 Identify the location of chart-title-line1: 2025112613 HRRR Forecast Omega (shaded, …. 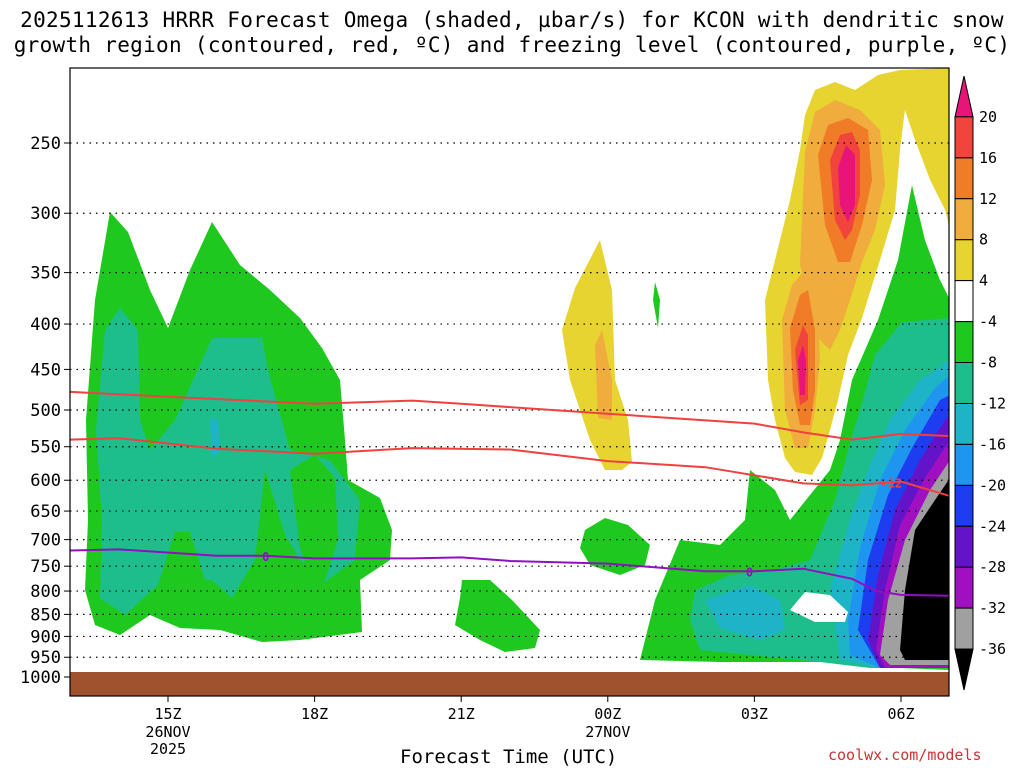
(512, 20).